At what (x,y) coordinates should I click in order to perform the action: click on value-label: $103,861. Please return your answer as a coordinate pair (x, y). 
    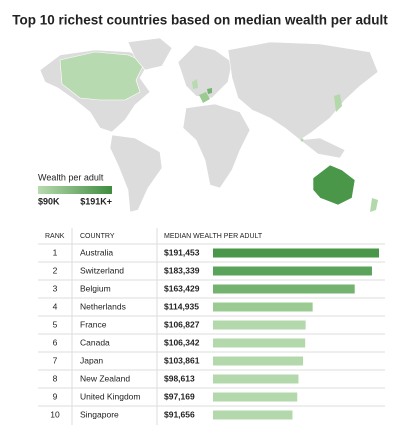
    Looking at the image, I should click on (182, 360).